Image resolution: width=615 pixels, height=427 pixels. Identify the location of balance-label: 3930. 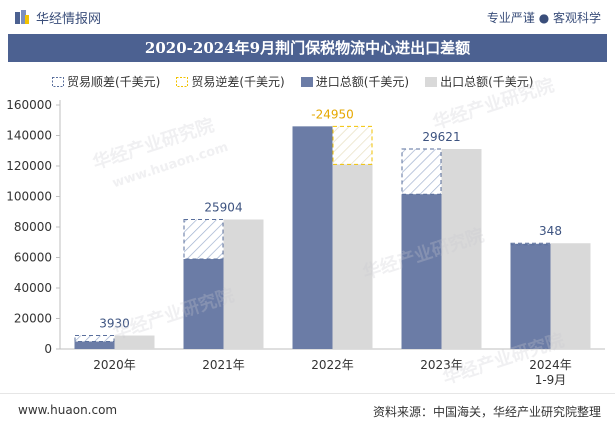
(114, 324).